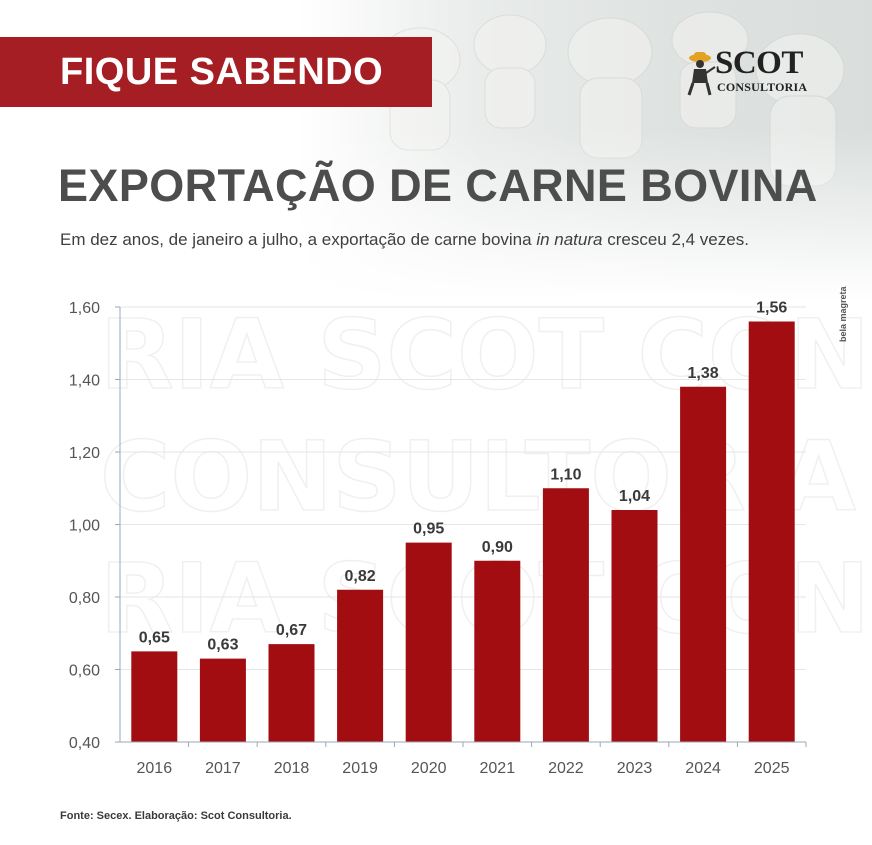  Describe the element at coordinates (497, 547) in the screenshot. I see `value-label-2021: 0,90` at that location.